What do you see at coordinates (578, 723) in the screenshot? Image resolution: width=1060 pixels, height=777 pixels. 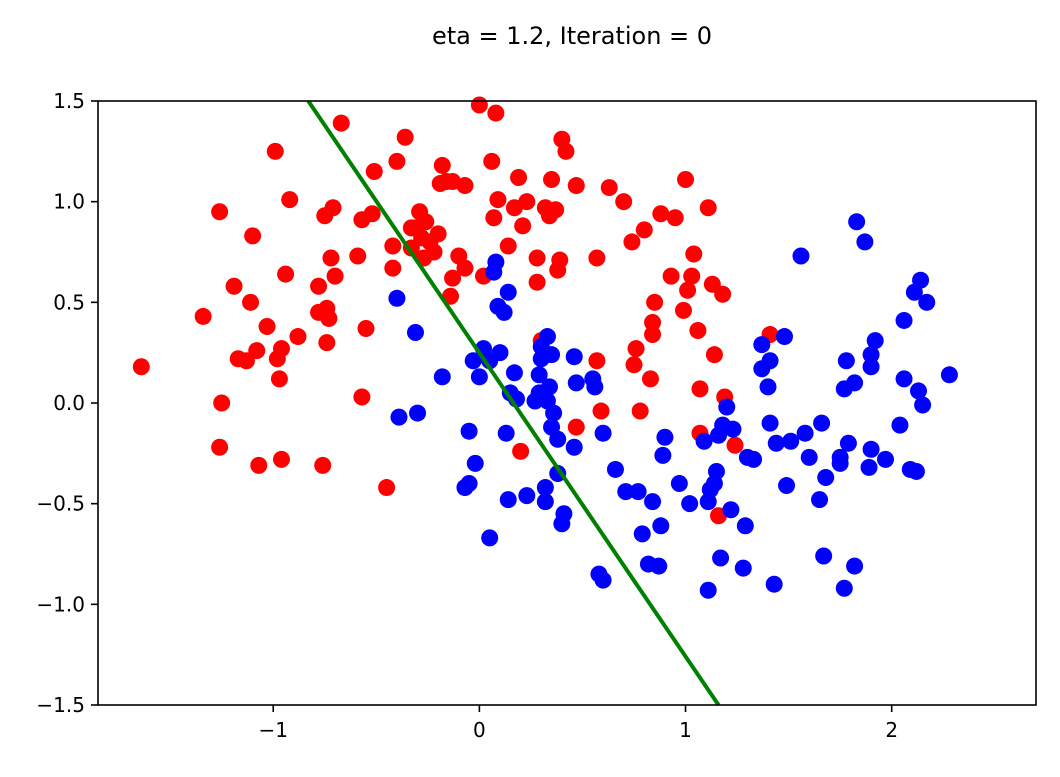 I see `x-axis: −1 0 1 2` at bounding box center [578, 723].